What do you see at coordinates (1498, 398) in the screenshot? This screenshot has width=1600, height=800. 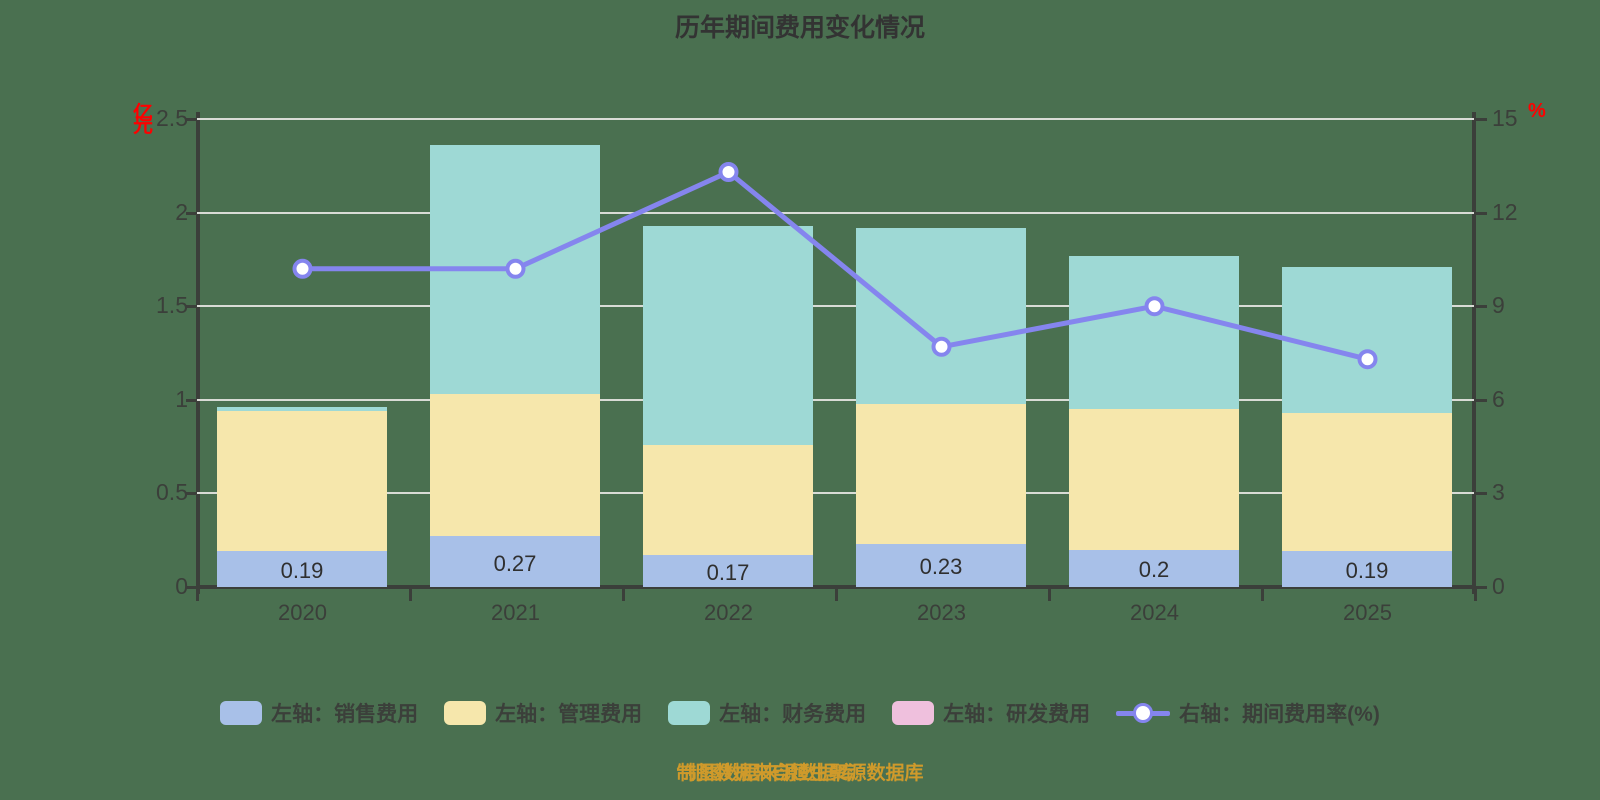 I see `right-axis-tick-label: 6` at bounding box center [1498, 398].